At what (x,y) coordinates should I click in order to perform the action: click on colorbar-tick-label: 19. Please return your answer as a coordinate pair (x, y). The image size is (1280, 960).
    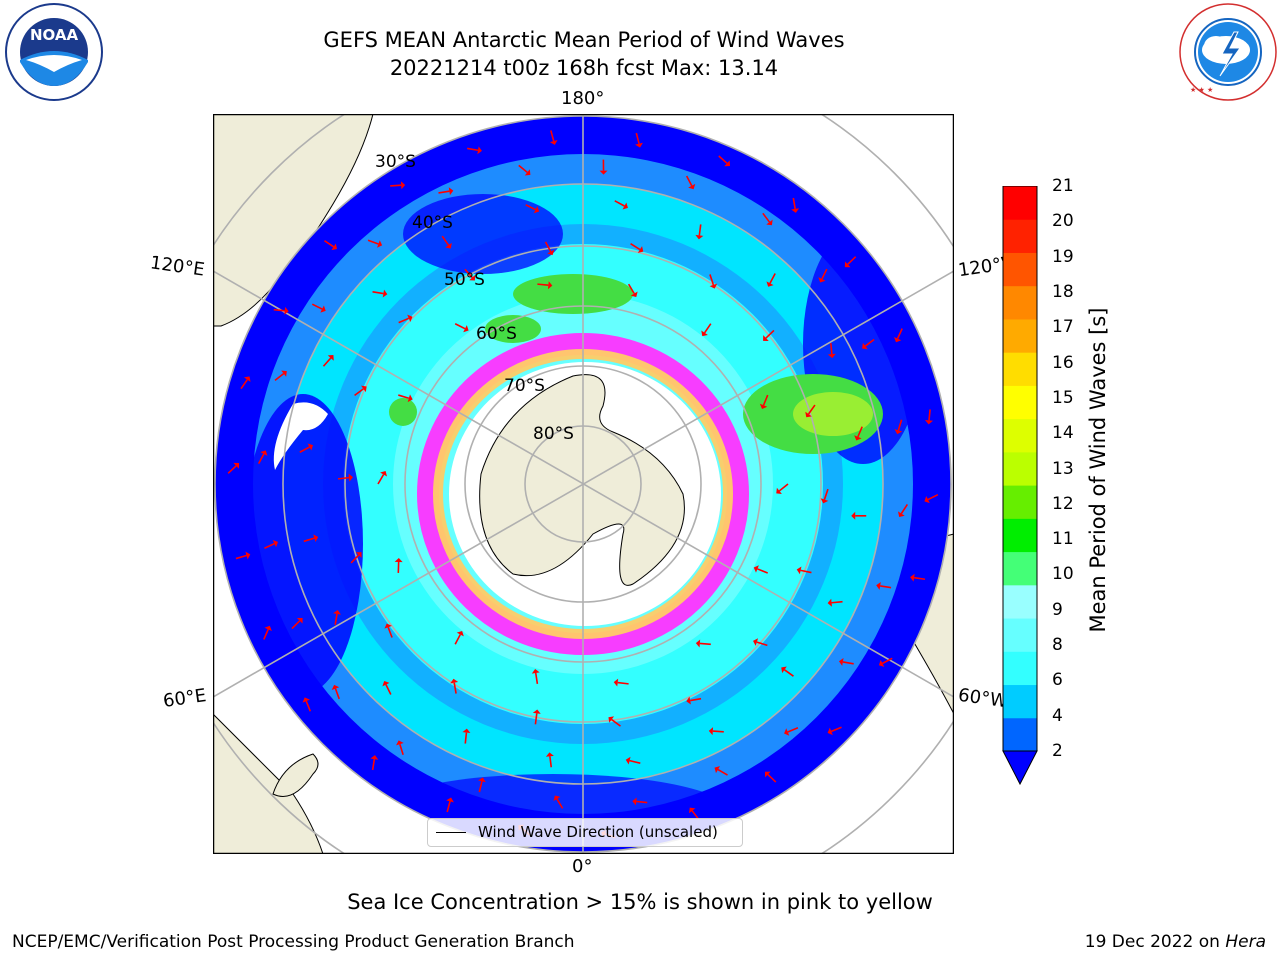
    Looking at the image, I should click on (1063, 256).